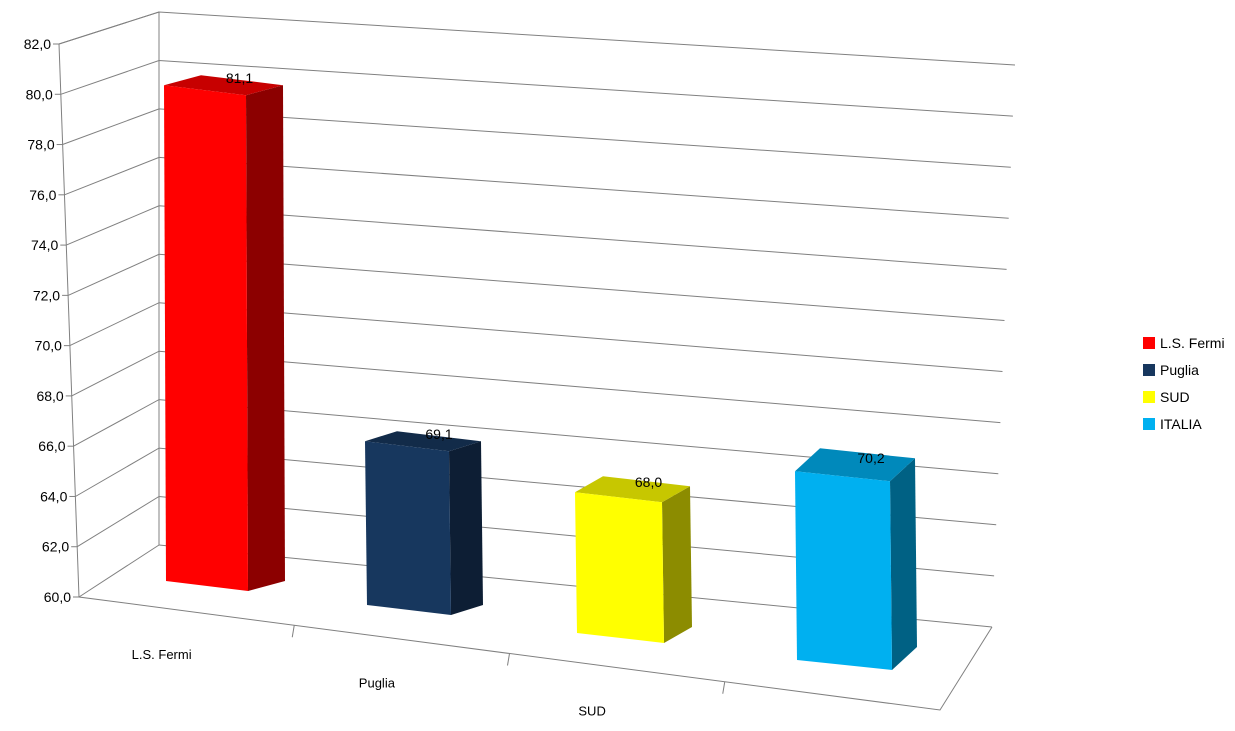 The image size is (1235, 731). Describe the element at coordinates (119, 571) in the screenshot. I see `floor-left-edge` at that location.